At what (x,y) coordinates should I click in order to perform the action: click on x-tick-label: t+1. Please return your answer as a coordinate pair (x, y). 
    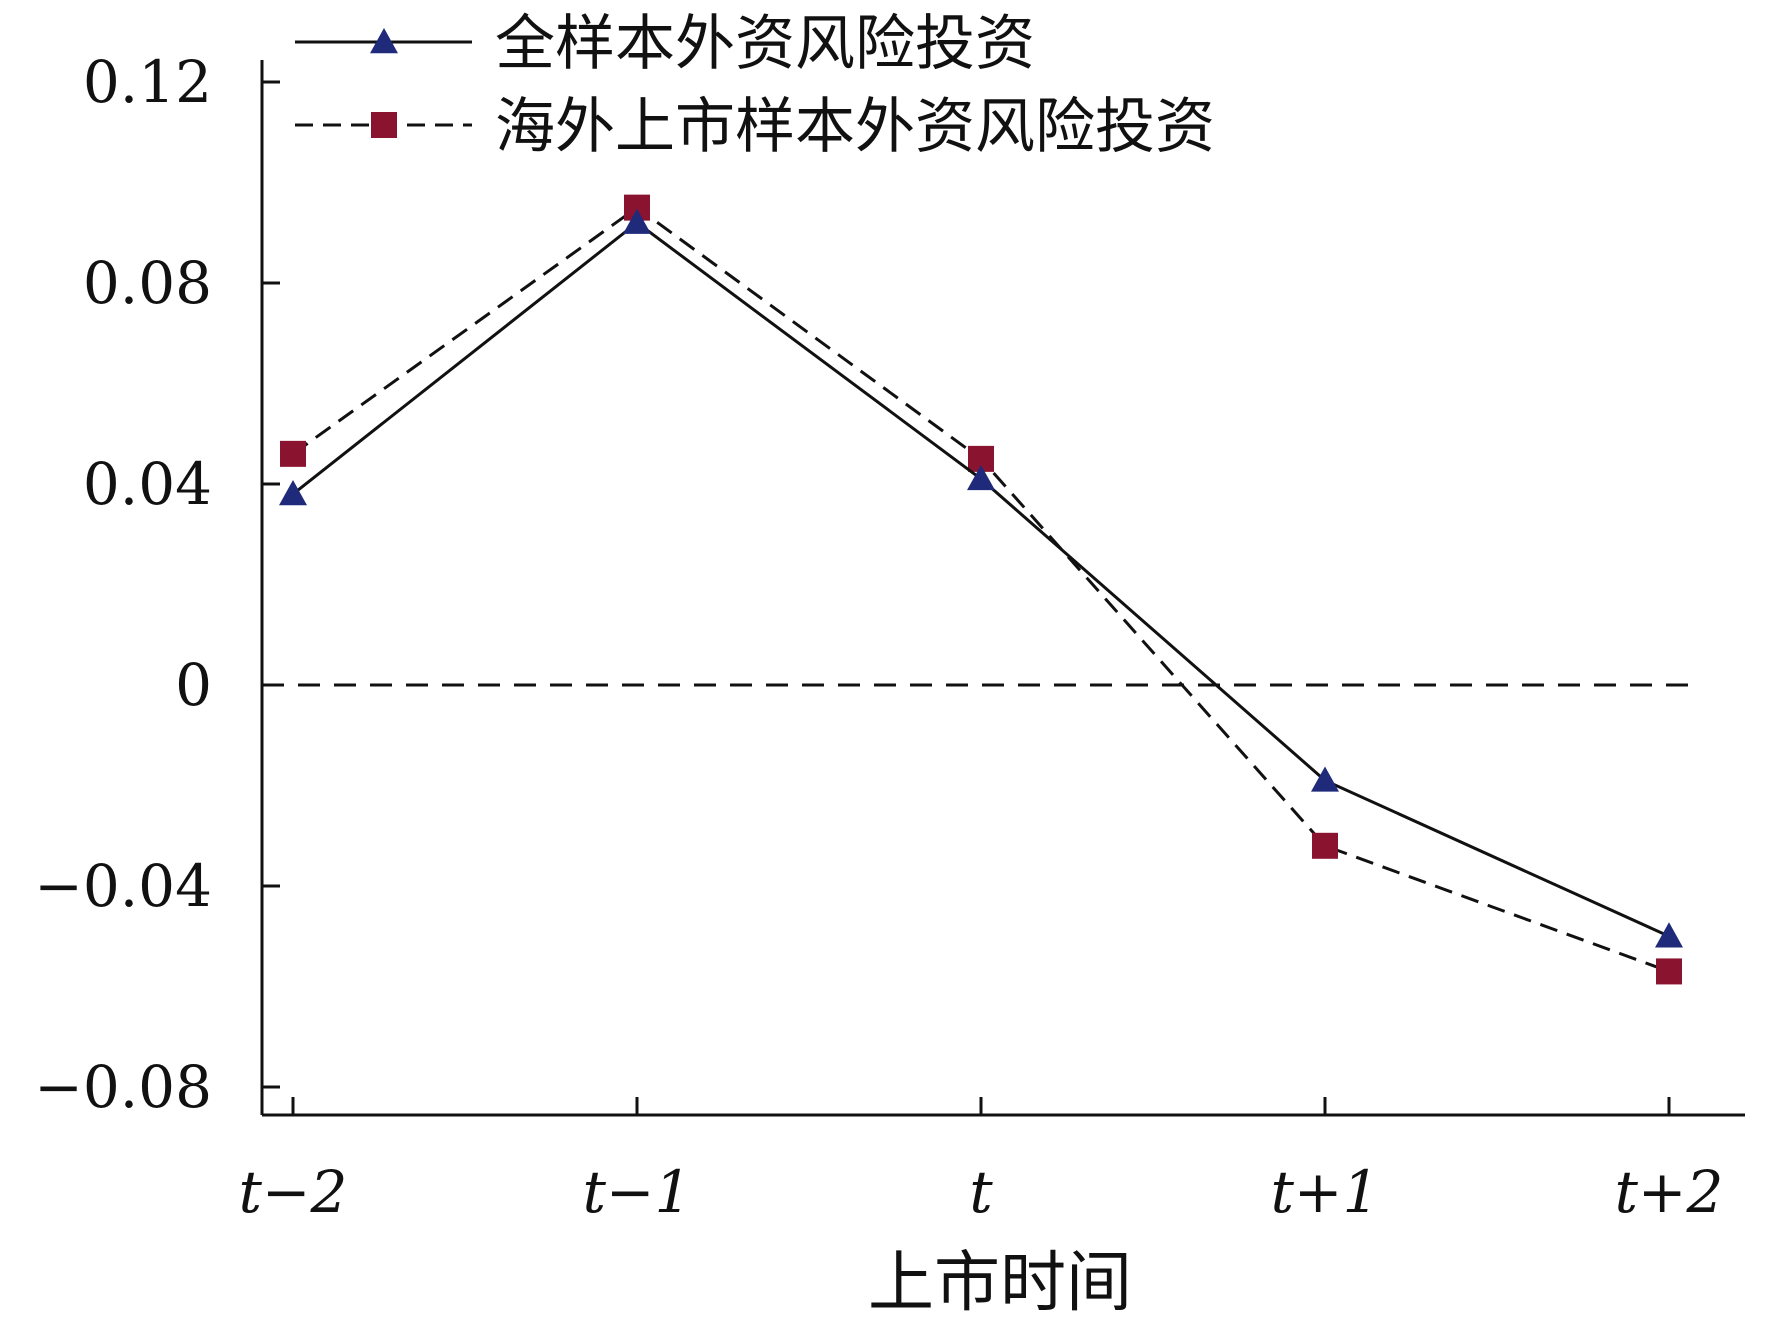
    Looking at the image, I should click on (1325, 1192).